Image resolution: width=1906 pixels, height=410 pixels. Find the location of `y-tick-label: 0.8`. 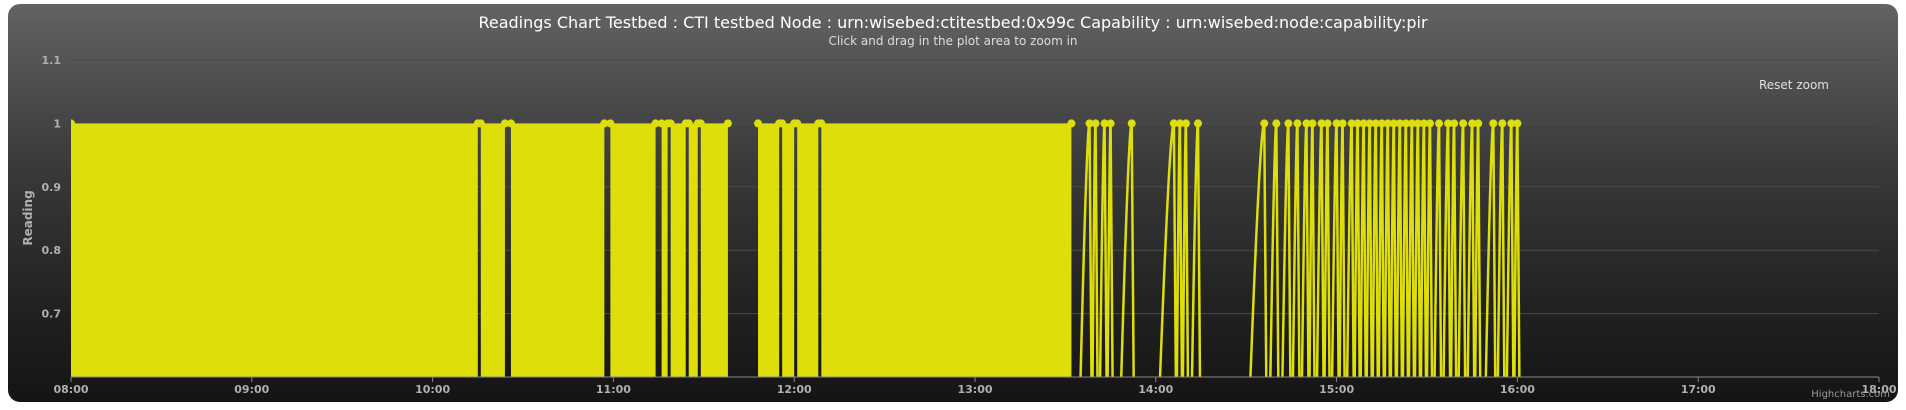

y-tick-label: 0.8 is located at coordinates (52, 250).